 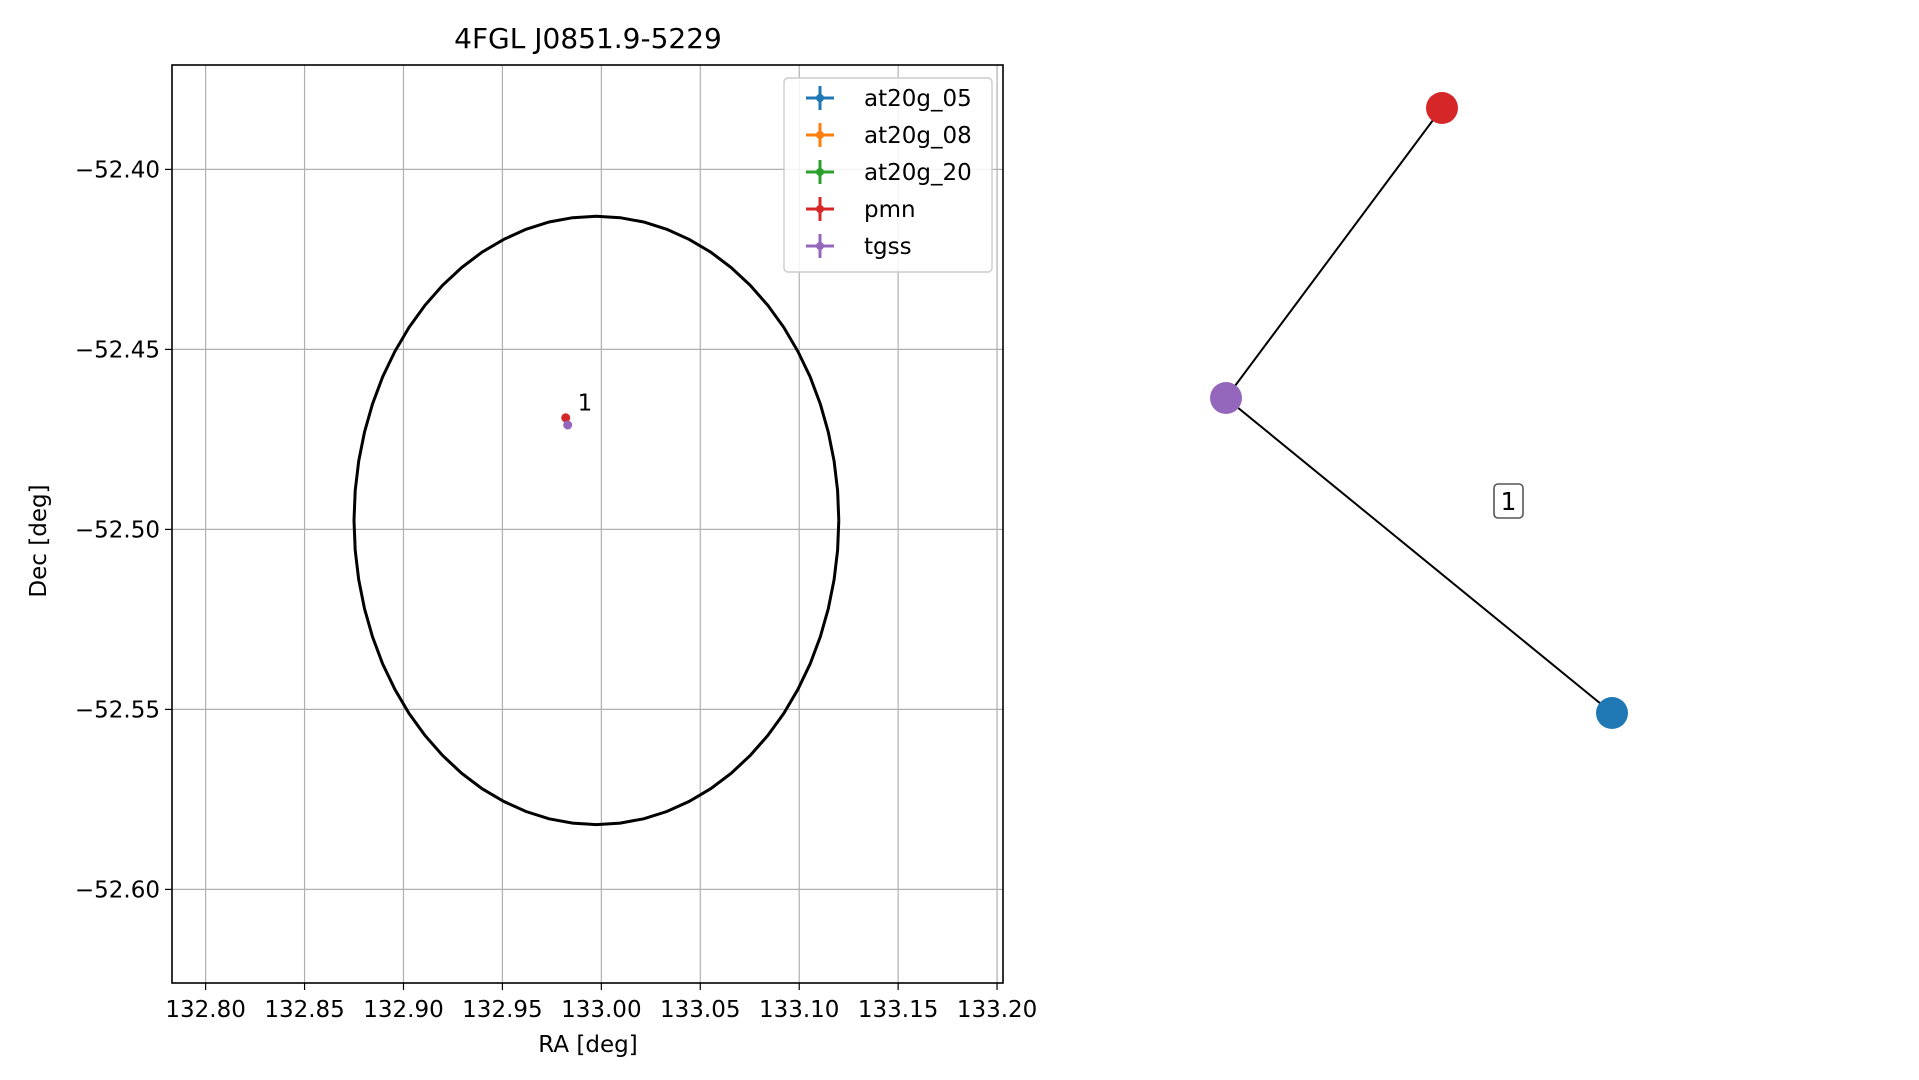 I want to click on network-graph-panel: 1, so click(x=1419, y=410).